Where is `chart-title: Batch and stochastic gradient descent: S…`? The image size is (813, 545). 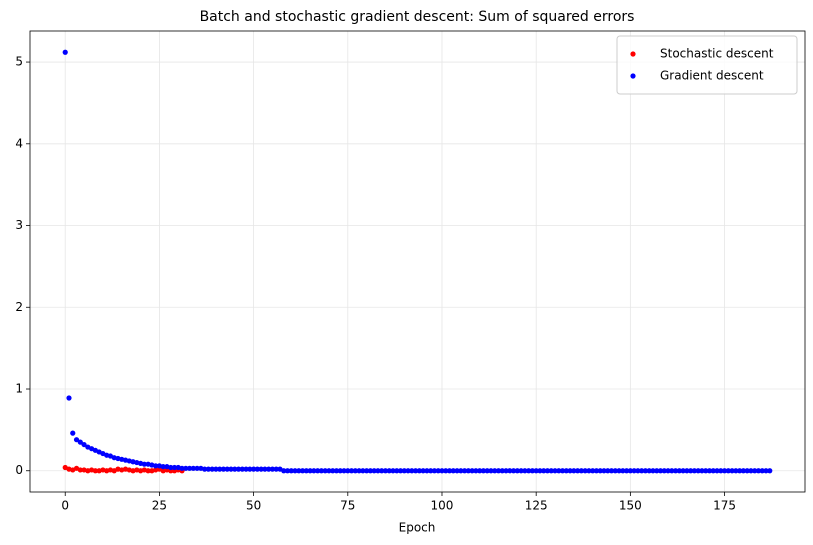 chart-title: Batch and stochastic gradient descent: S… is located at coordinates (417, 17).